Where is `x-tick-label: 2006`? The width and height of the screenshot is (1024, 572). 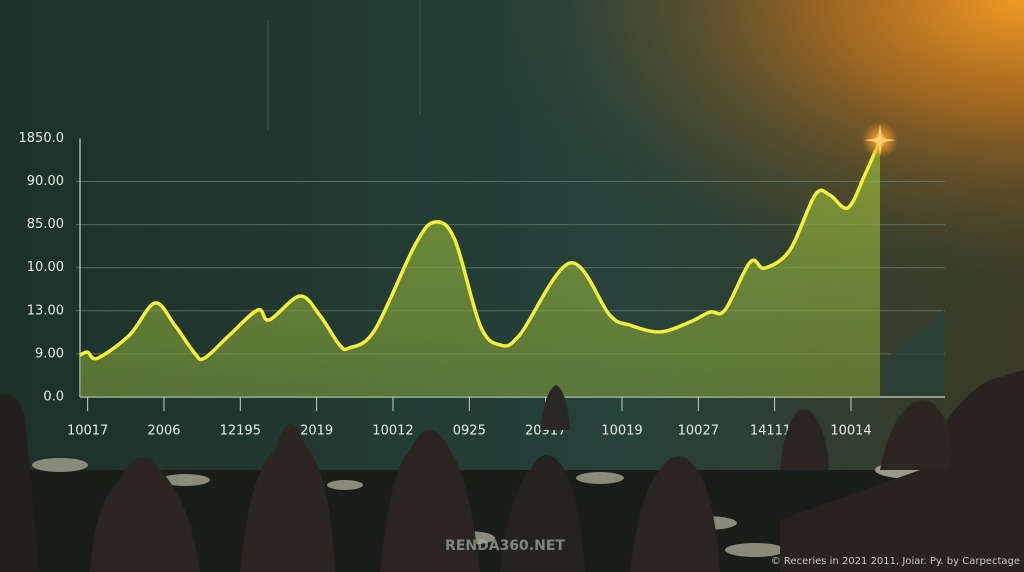
x-tick-label: 2006 is located at coordinates (163, 431).